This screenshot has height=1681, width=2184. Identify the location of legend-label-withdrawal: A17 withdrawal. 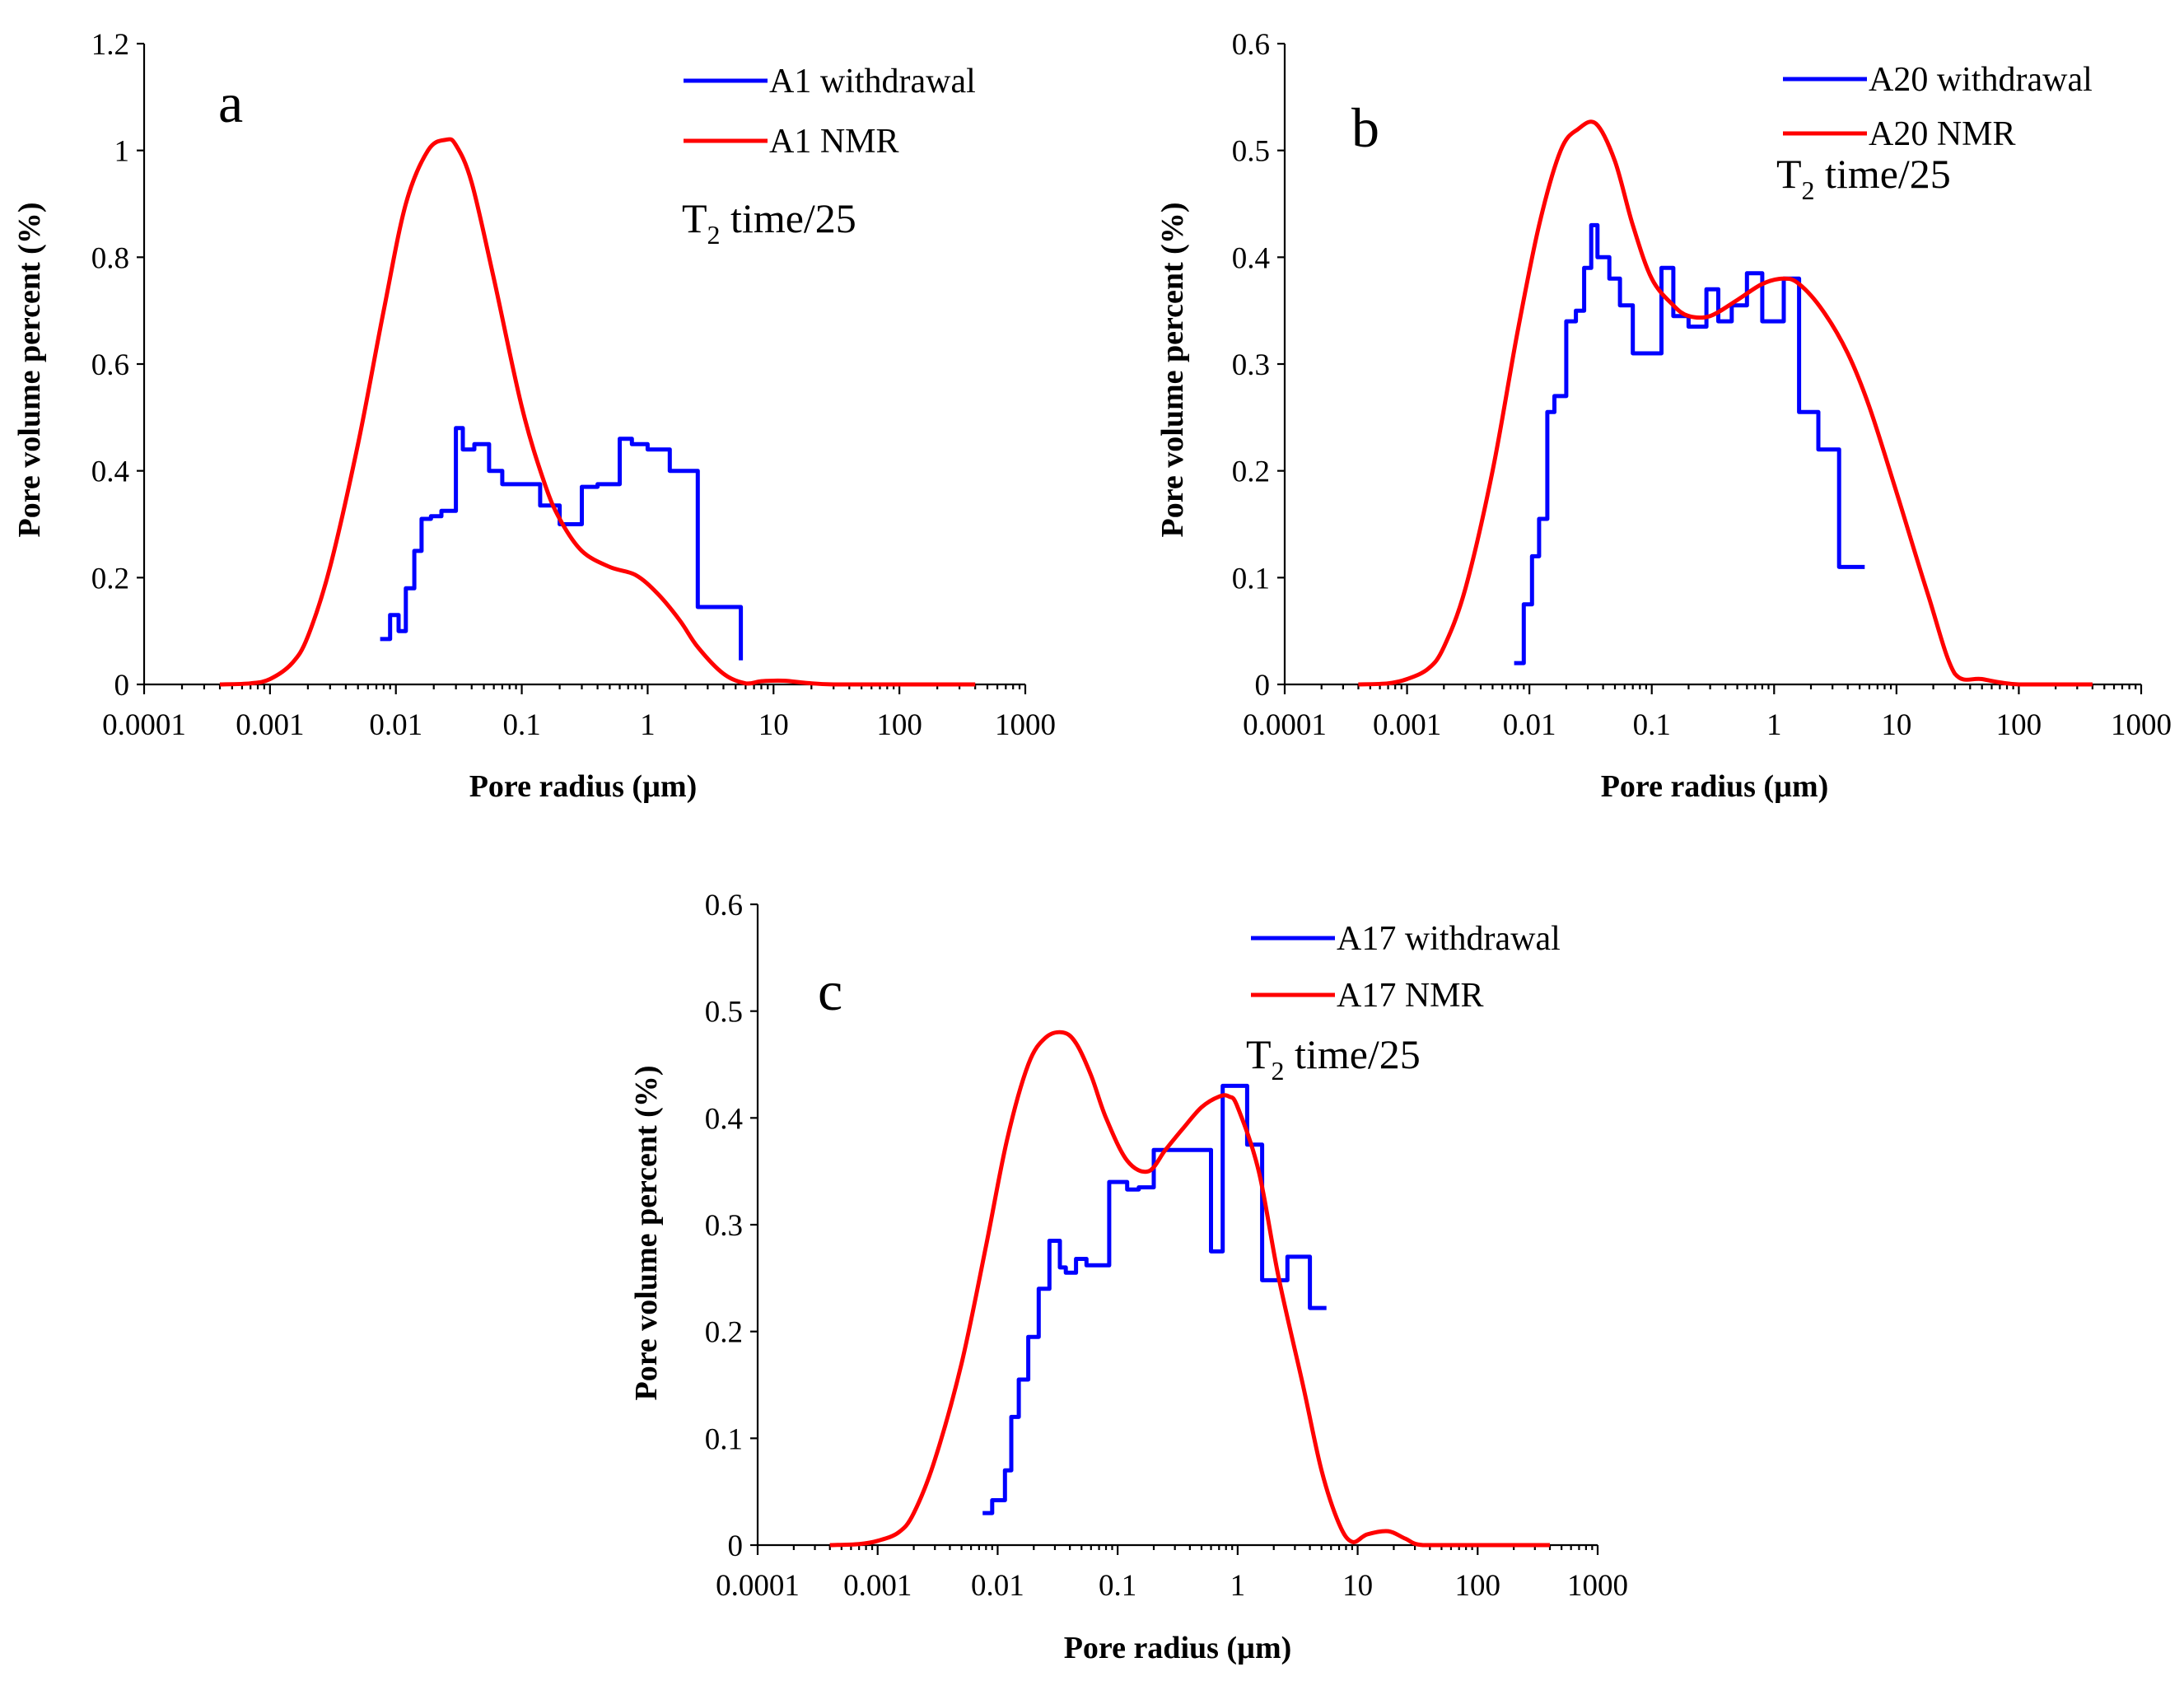
(1449, 939).